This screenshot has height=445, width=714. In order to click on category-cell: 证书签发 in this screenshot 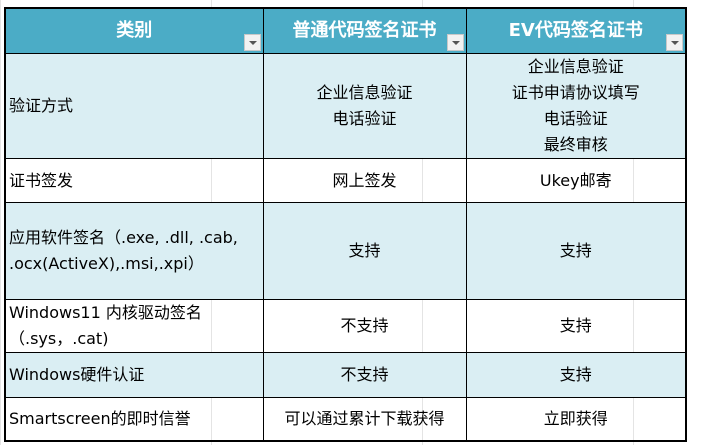, I will do `click(134, 180)`.